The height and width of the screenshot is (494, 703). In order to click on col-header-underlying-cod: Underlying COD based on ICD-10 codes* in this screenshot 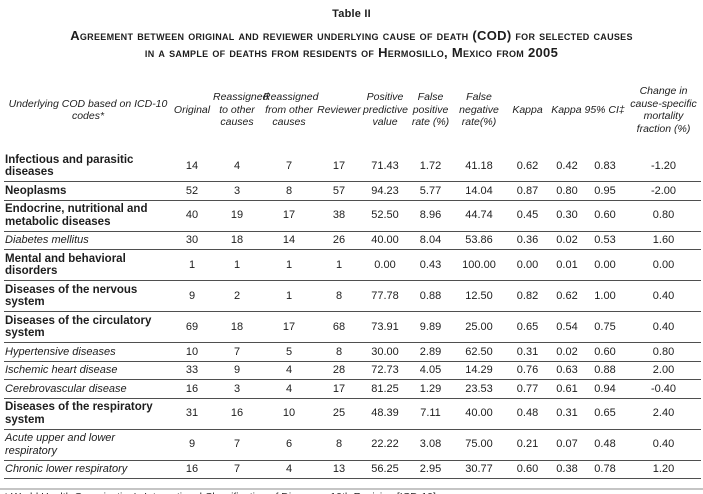, I will do `click(88, 110)`.